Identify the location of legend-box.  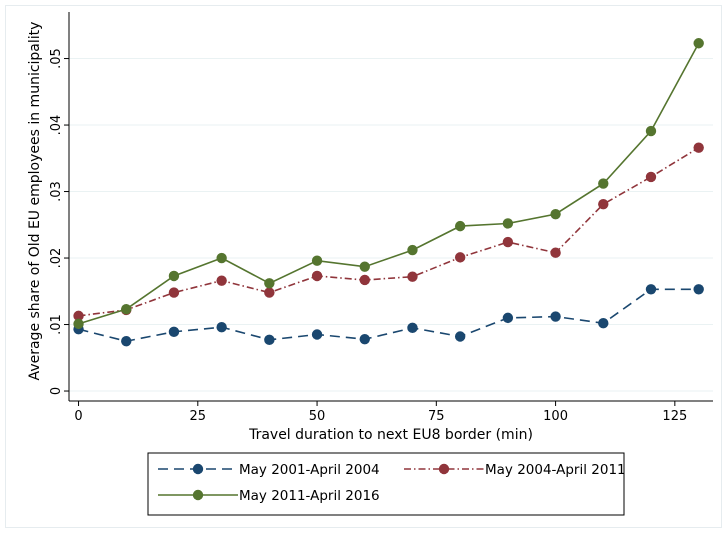
(386, 484).